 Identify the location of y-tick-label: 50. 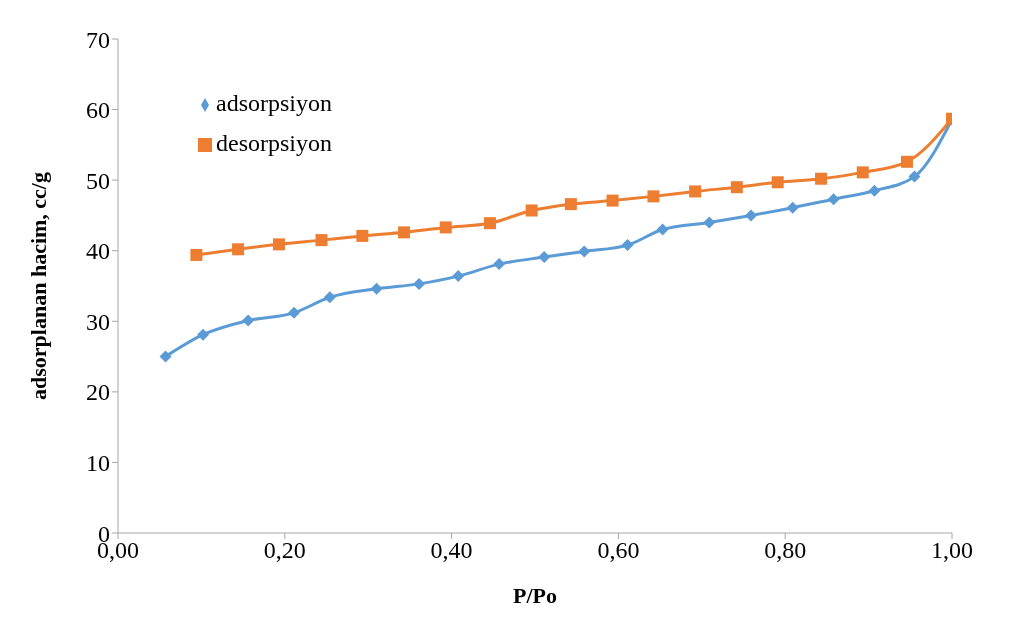
(98, 180).